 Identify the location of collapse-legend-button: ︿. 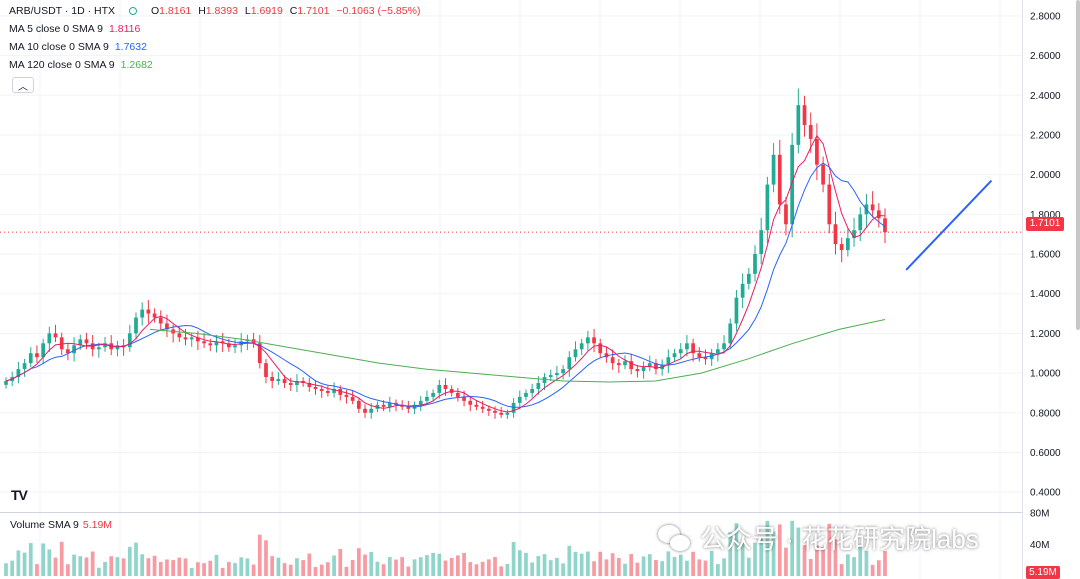
(23, 85).